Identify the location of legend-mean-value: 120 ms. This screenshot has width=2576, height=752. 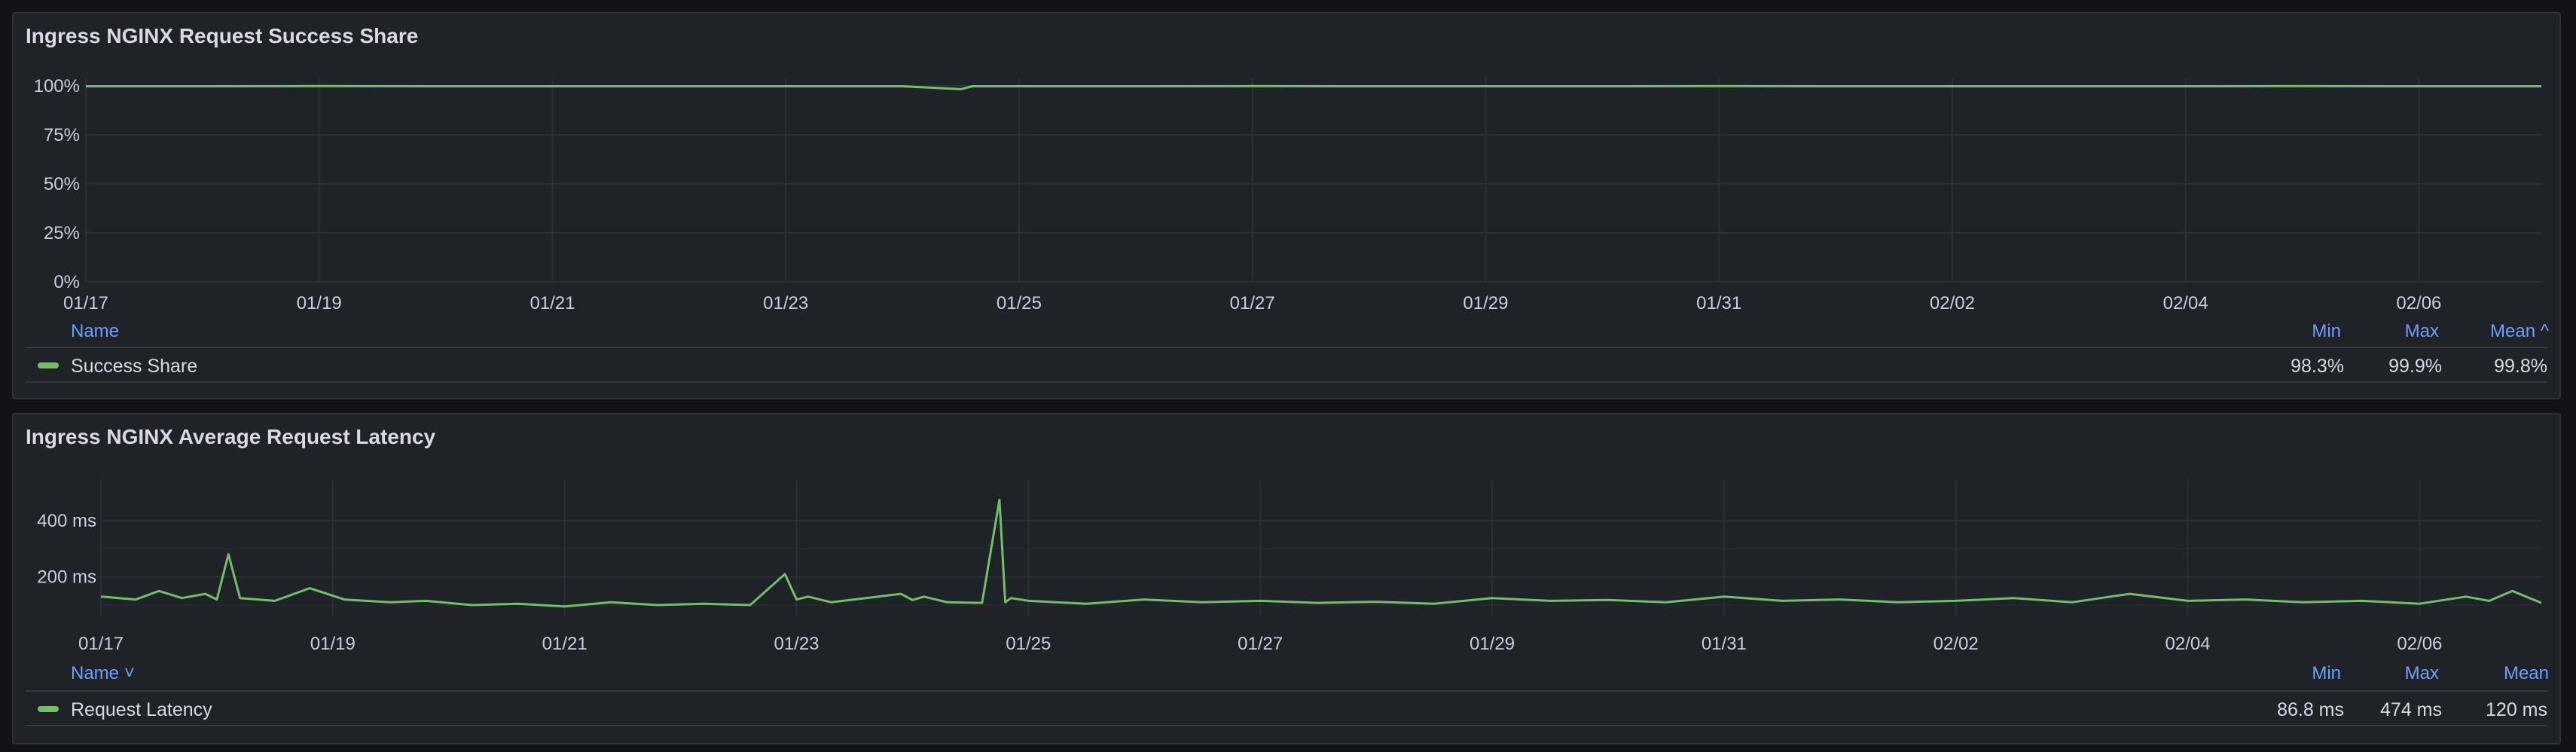
(2517, 709).